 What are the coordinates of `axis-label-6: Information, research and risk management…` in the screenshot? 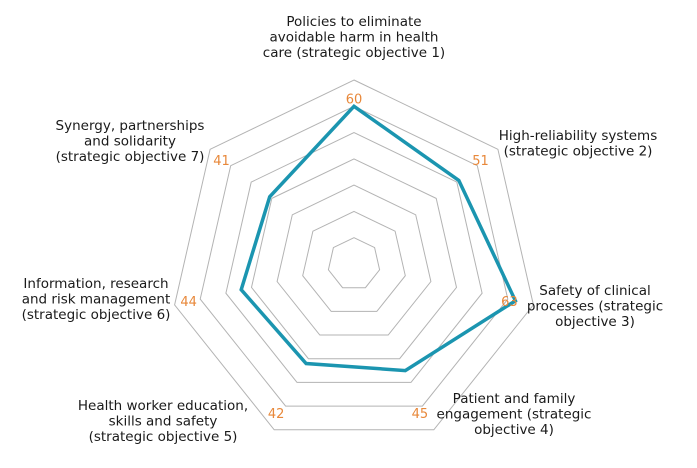 It's located at (96, 299).